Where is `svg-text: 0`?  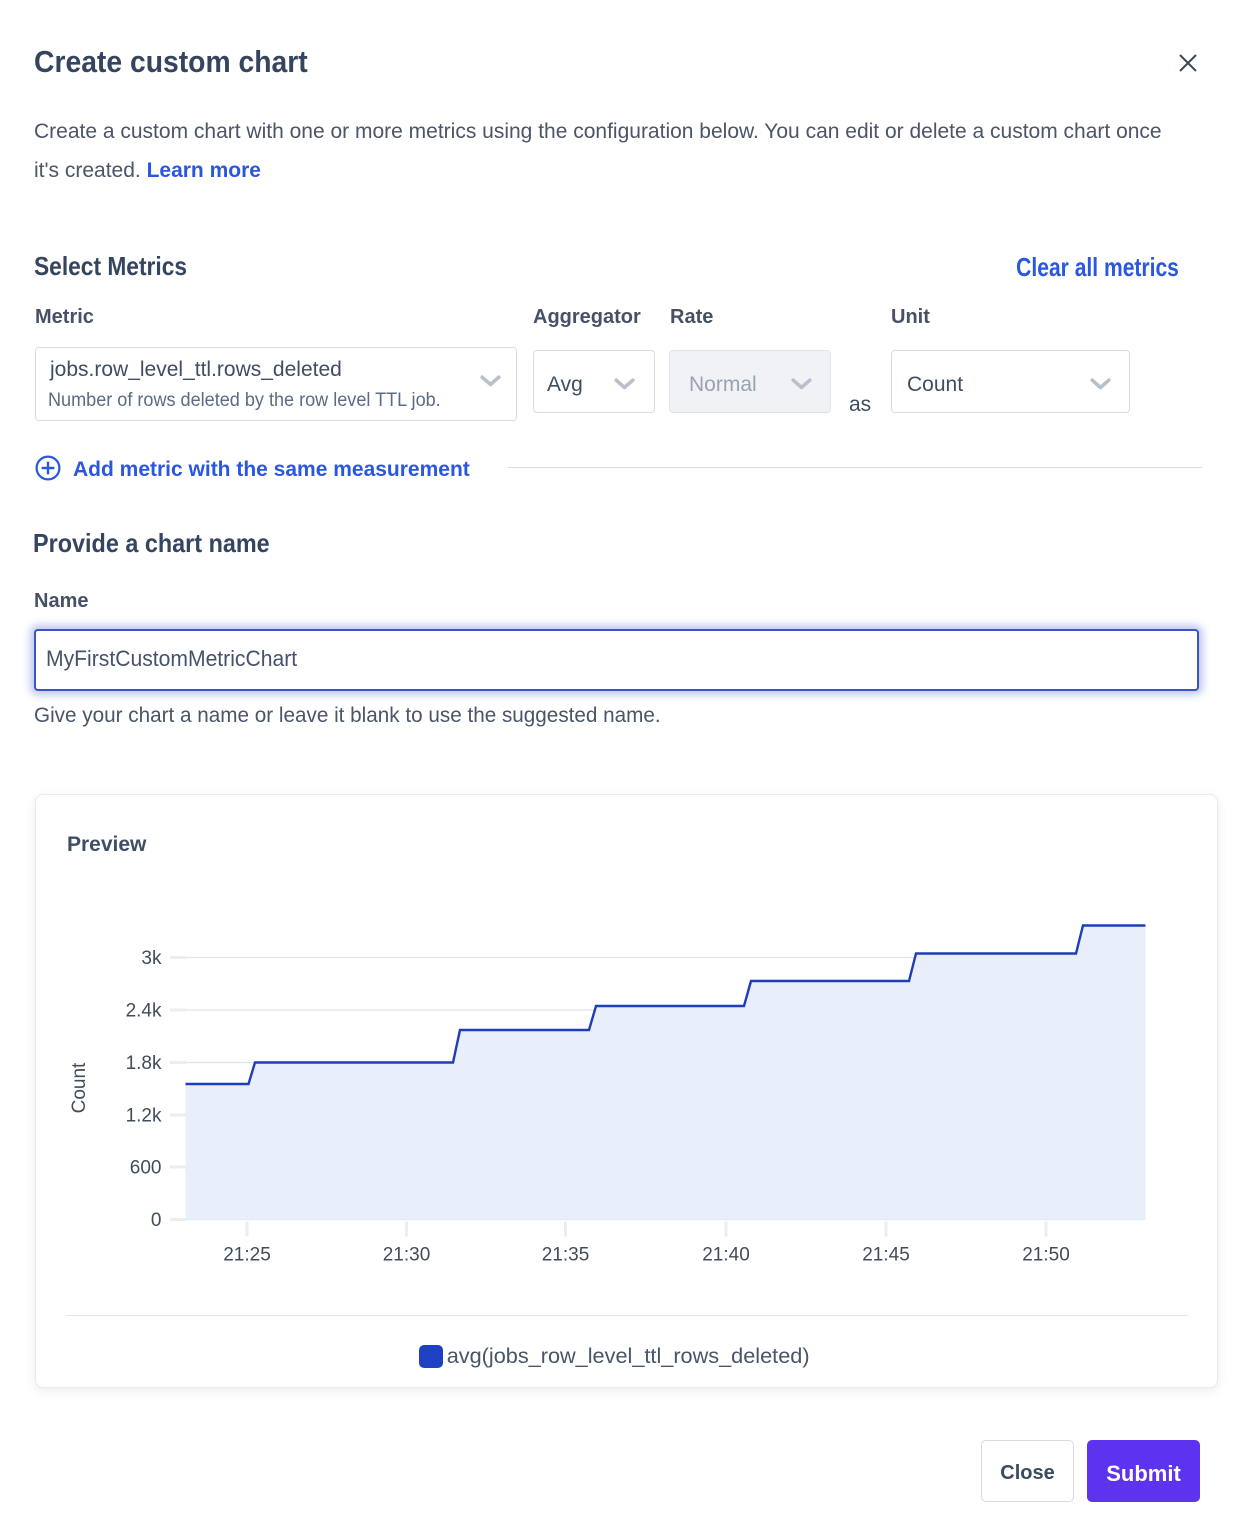 svg-text: 0 is located at coordinates (156, 1220).